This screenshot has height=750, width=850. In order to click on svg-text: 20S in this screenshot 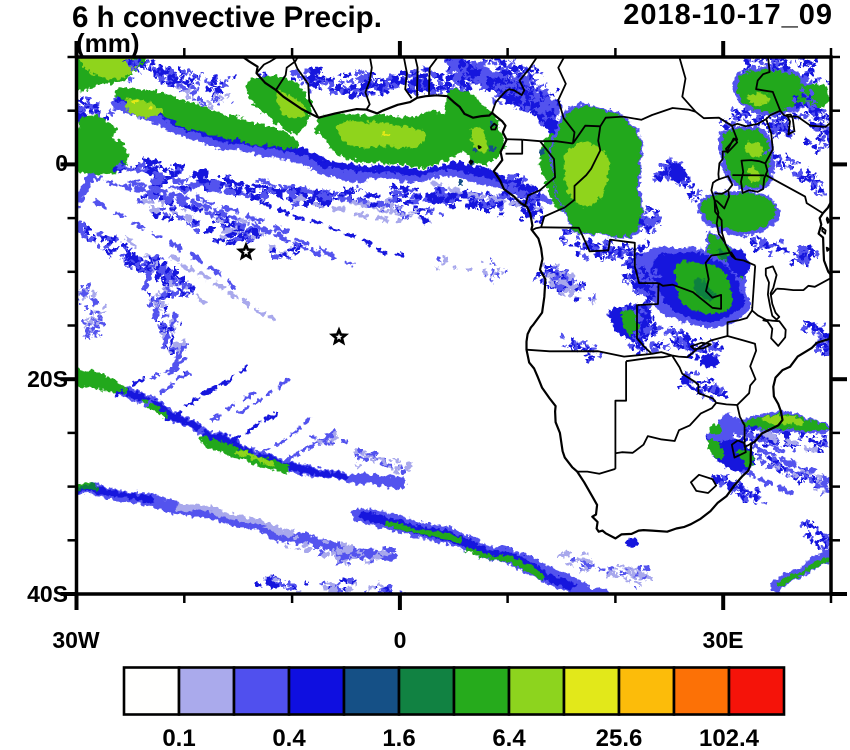, I will do `click(47, 379)`.